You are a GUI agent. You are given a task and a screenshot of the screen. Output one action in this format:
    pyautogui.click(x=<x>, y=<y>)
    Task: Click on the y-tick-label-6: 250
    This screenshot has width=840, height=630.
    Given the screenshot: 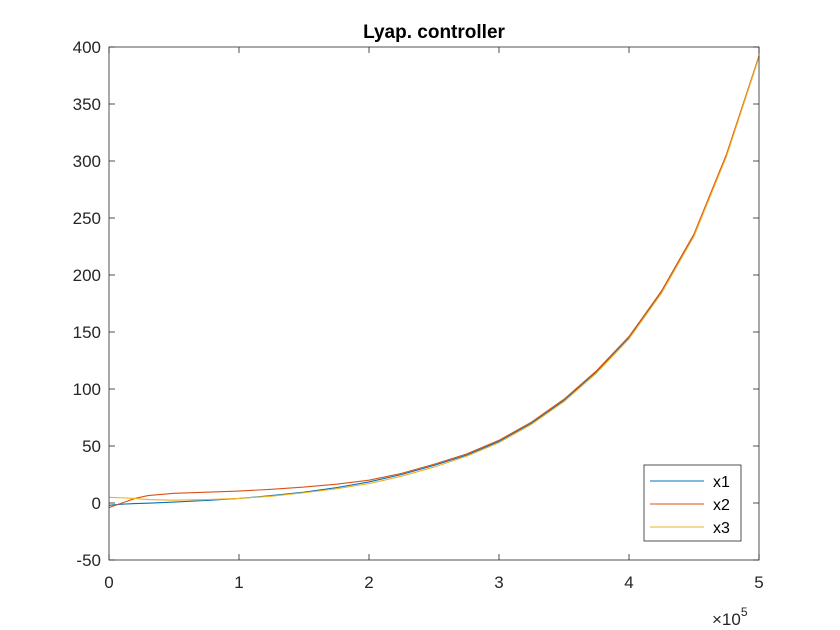 What is the action you would take?
    pyautogui.click(x=87, y=218)
    